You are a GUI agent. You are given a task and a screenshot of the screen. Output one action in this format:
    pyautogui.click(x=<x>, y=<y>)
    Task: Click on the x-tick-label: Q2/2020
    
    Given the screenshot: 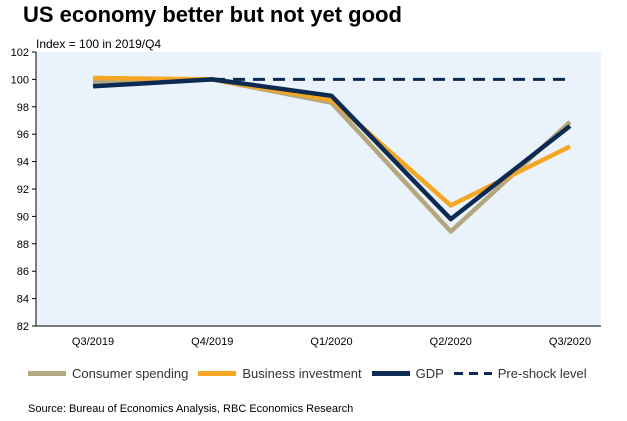 What is the action you would take?
    pyautogui.click(x=451, y=342)
    